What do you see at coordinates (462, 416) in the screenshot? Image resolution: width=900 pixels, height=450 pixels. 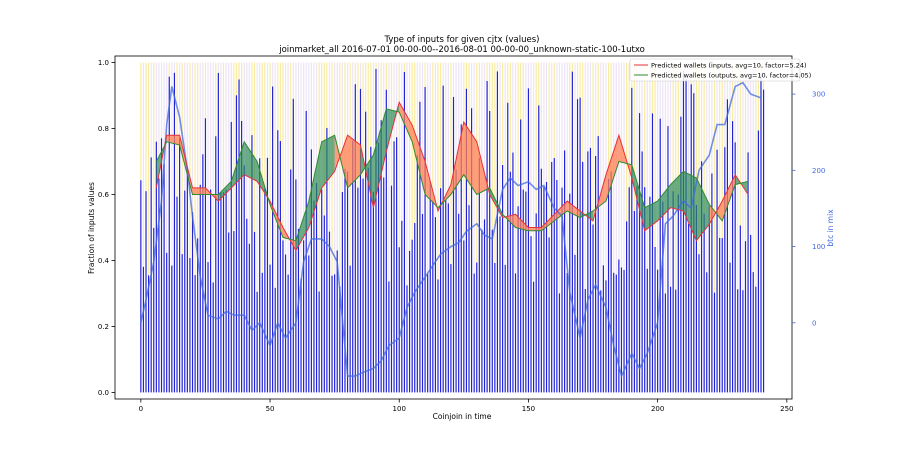 I see `x-axis-label: Coinjoin in time` at bounding box center [462, 416].